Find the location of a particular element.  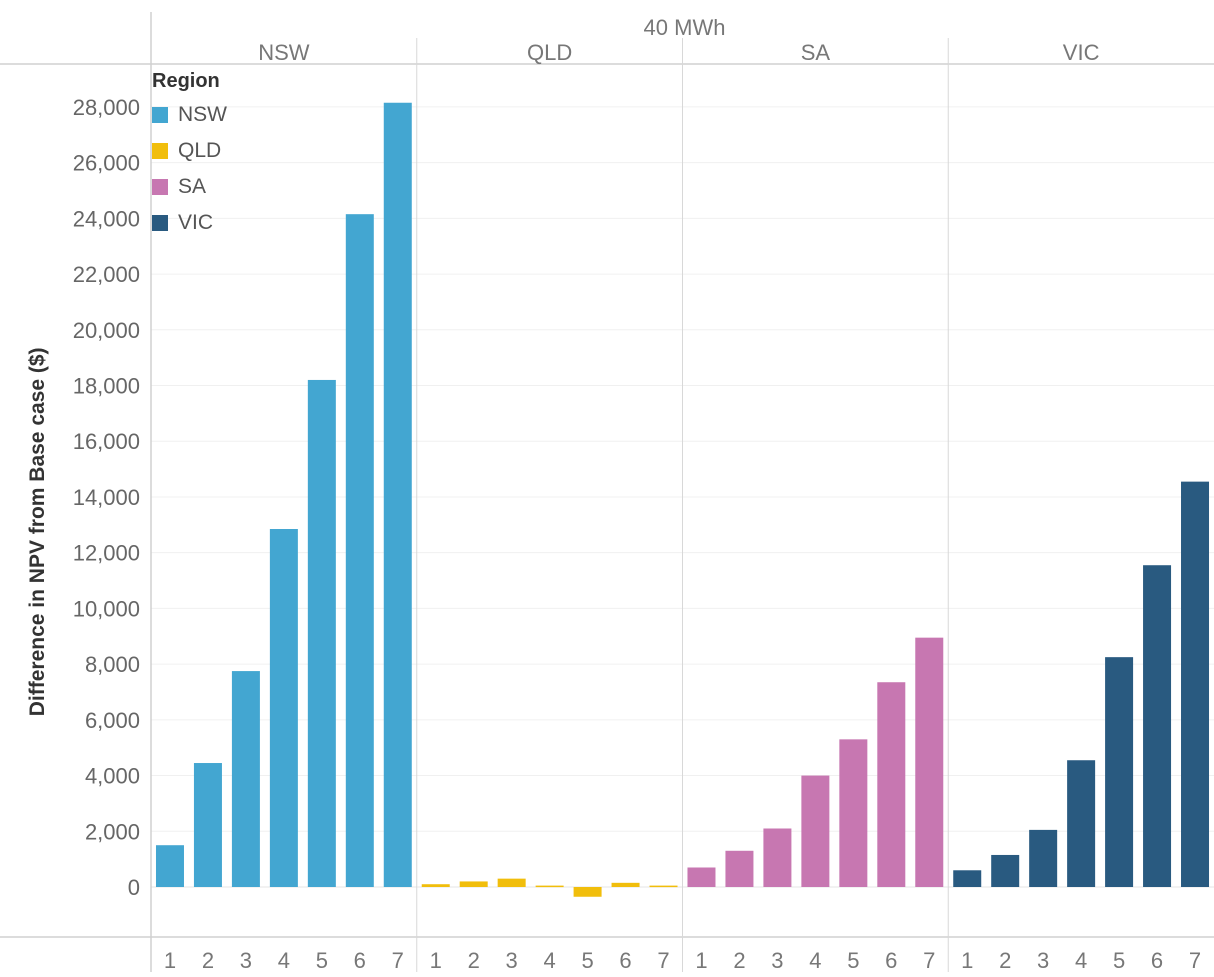

legend-label-qld: QLD is located at coordinates (200, 150).